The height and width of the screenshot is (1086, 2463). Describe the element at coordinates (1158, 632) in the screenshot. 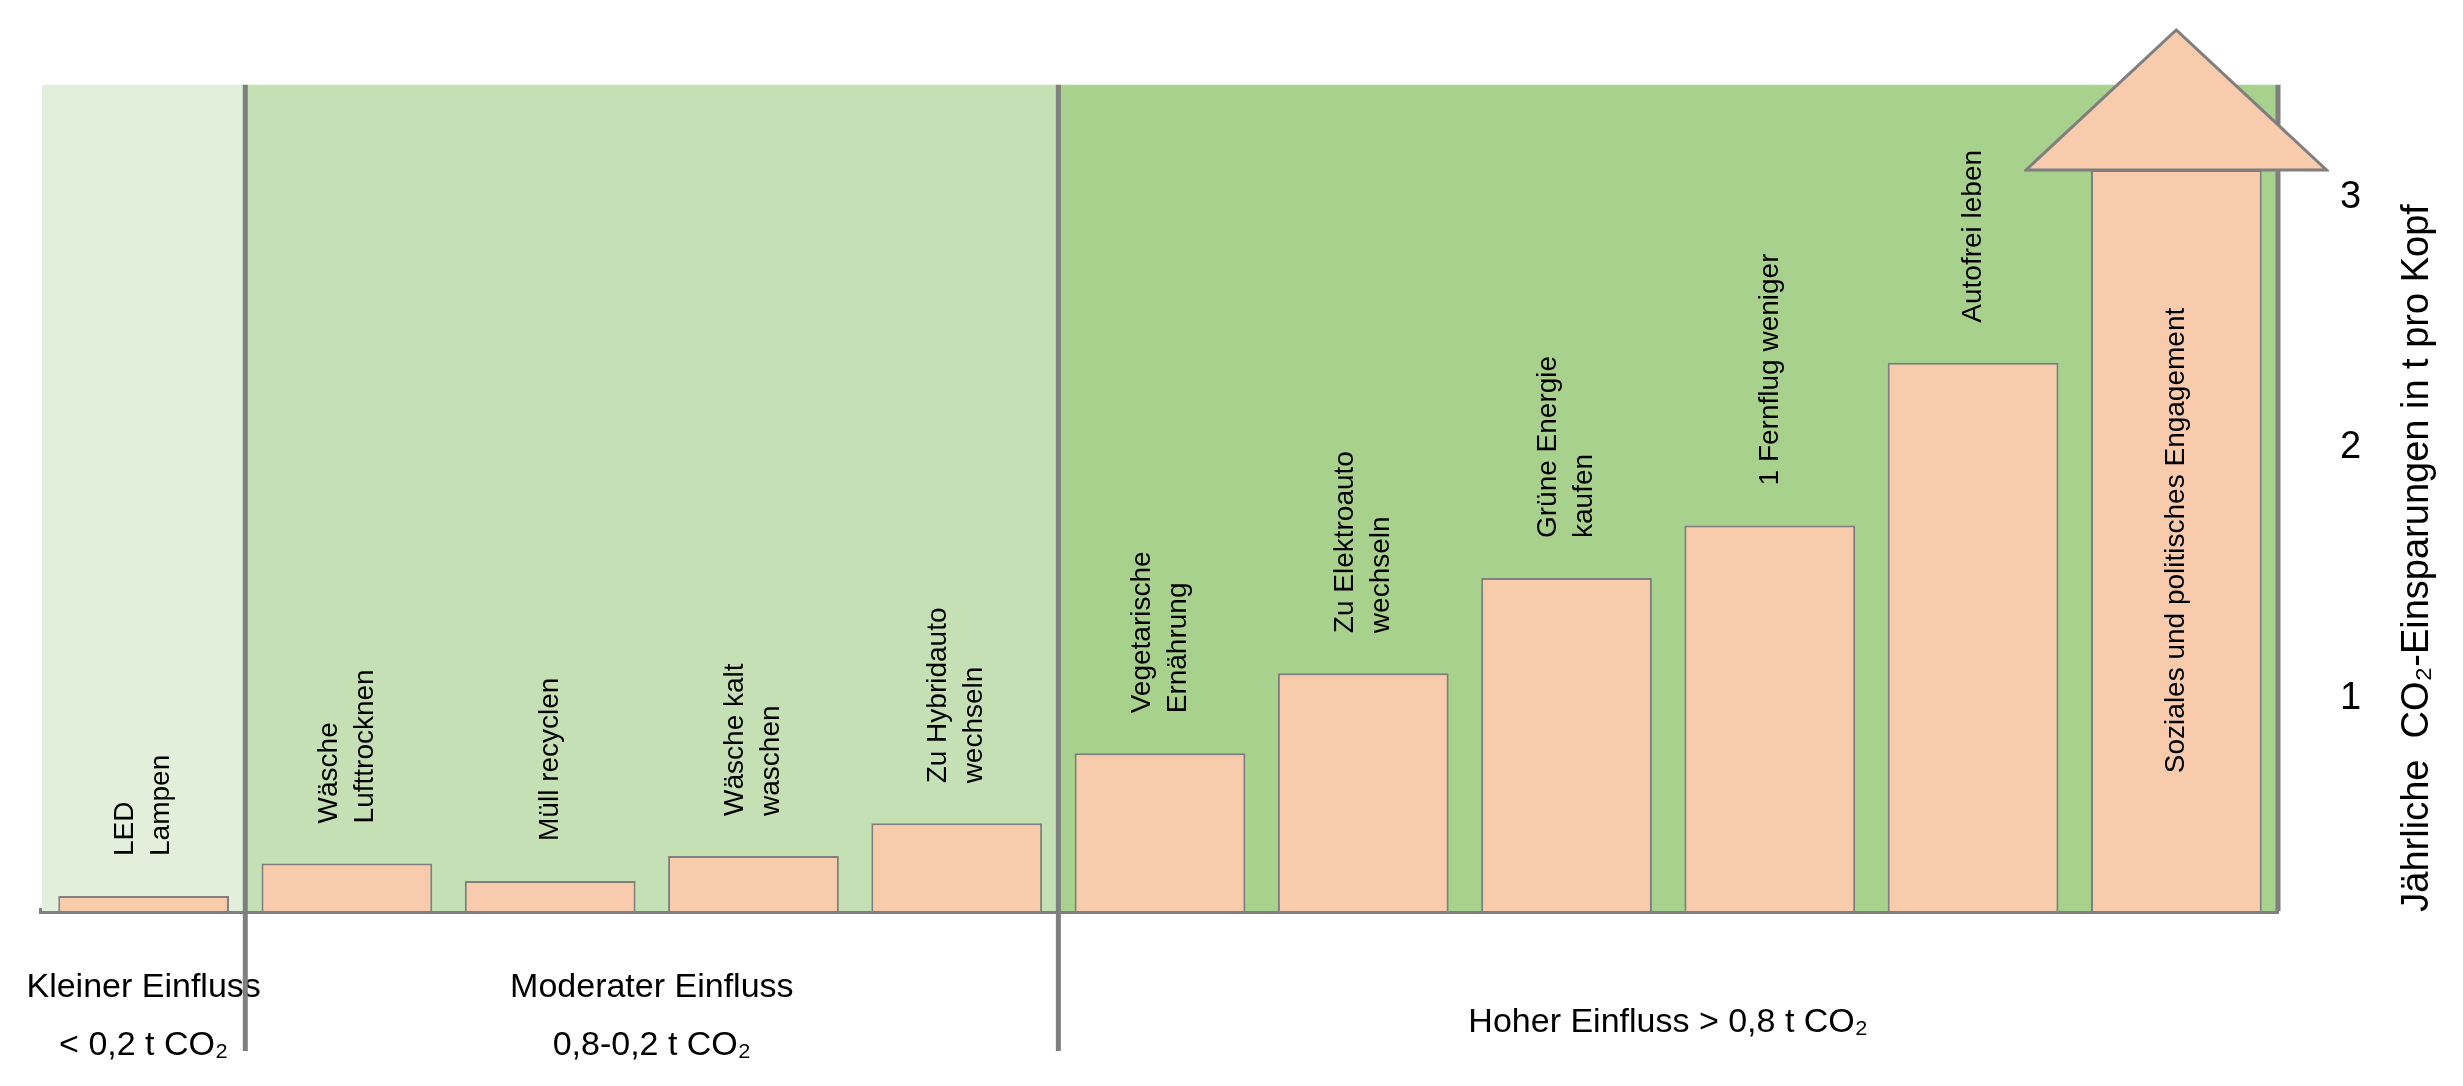

I see `x-tick-label: Vegetarische Ernährung` at that location.